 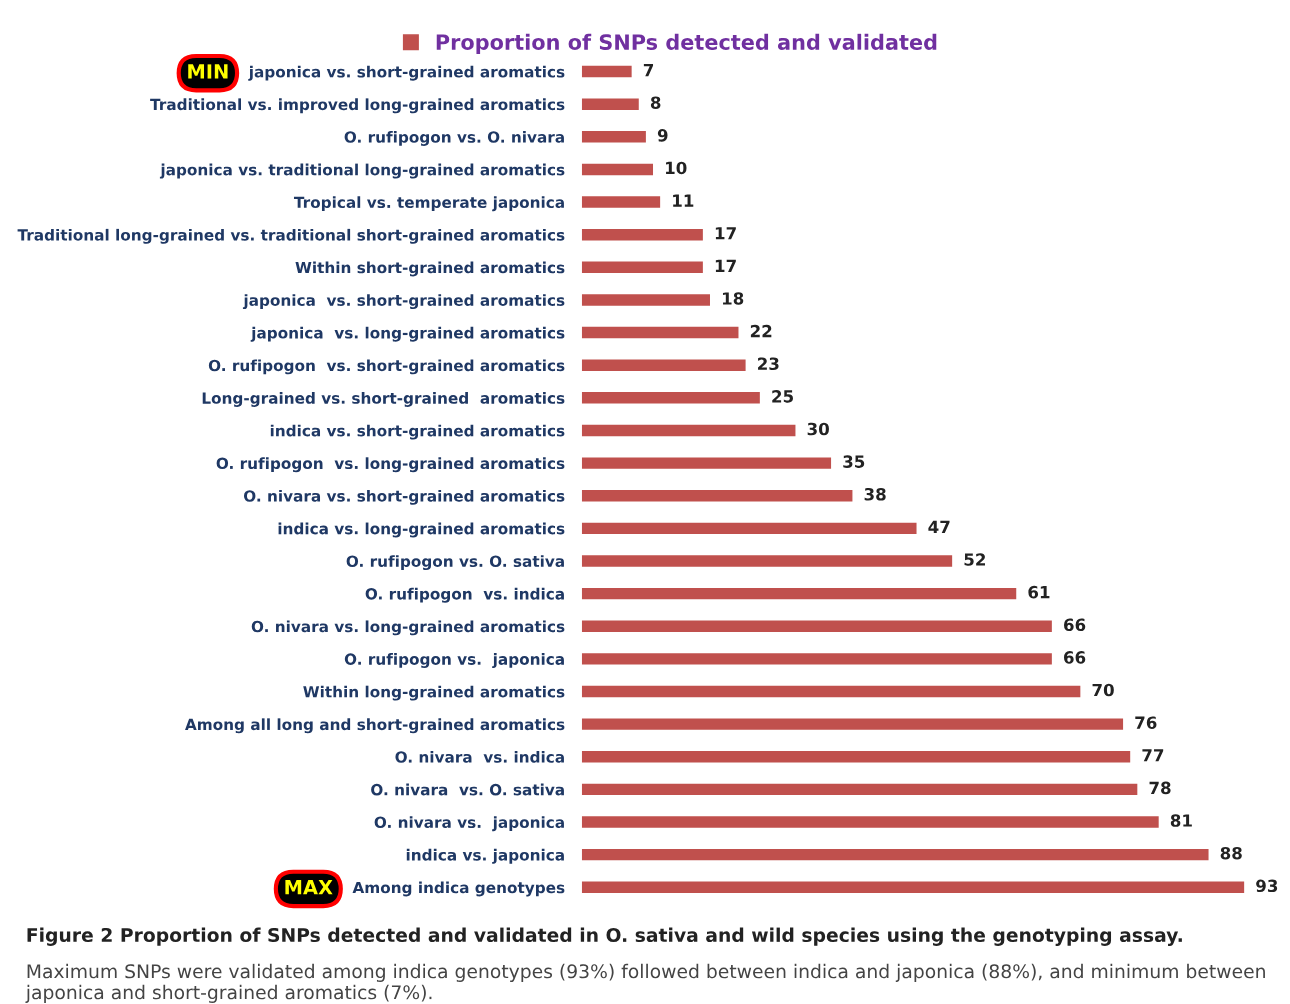 What do you see at coordinates (761, 331) in the screenshot?
I see `data-label: 22` at bounding box center [761, 331].